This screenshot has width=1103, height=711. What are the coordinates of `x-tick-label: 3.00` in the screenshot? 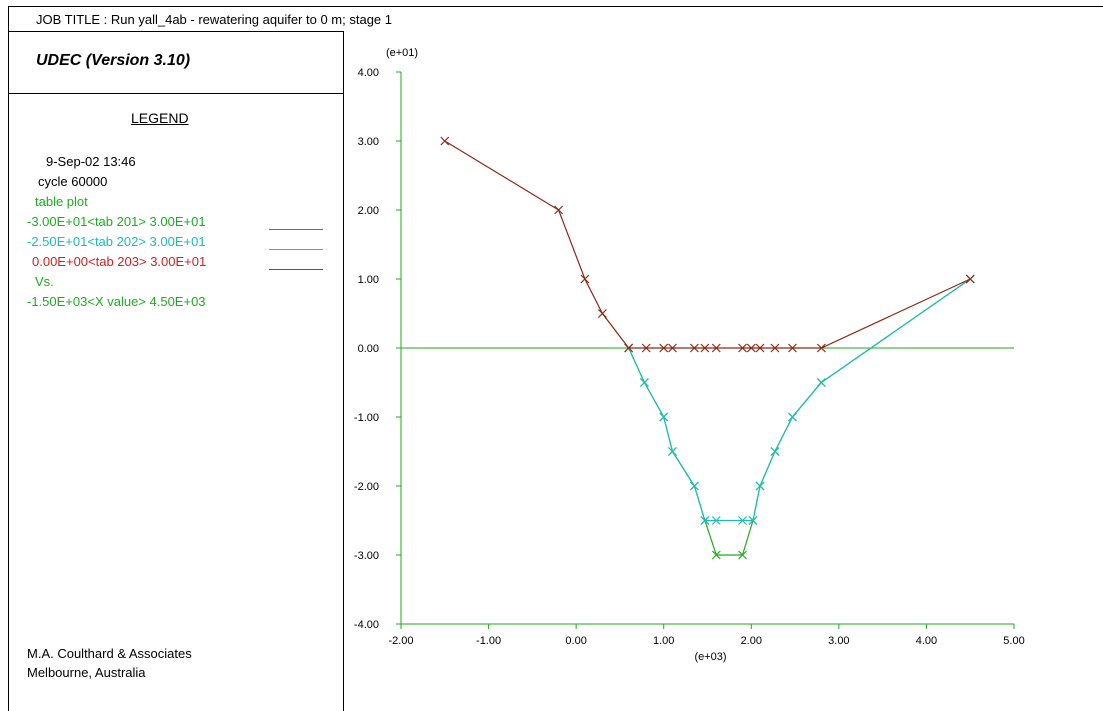 It's located at (838, 641).